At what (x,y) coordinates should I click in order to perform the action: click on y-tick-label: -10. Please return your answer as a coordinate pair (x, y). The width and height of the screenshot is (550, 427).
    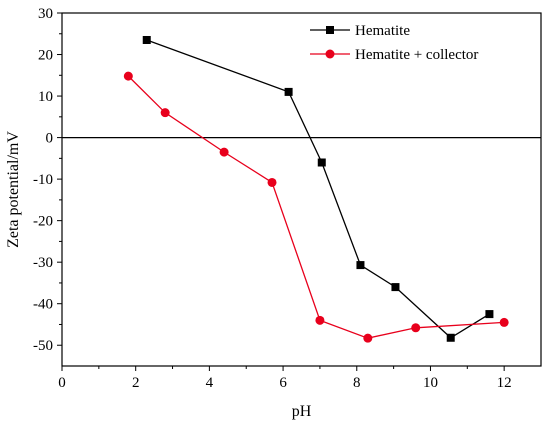
    Looking at the image, I should click on (43, 180).